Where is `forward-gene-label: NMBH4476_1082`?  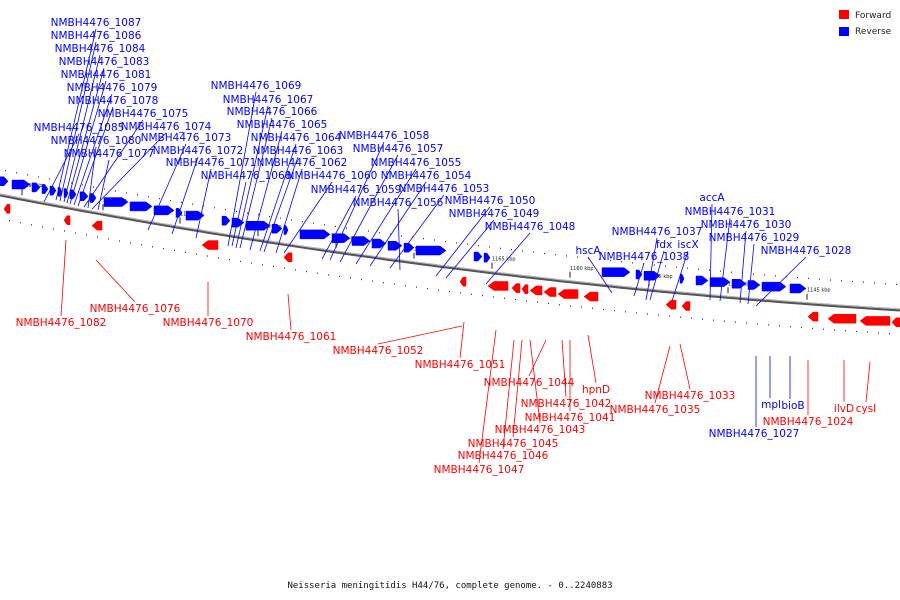
forward-gene-label: NMBH4476_1082 is located at coordinates (61, 323).